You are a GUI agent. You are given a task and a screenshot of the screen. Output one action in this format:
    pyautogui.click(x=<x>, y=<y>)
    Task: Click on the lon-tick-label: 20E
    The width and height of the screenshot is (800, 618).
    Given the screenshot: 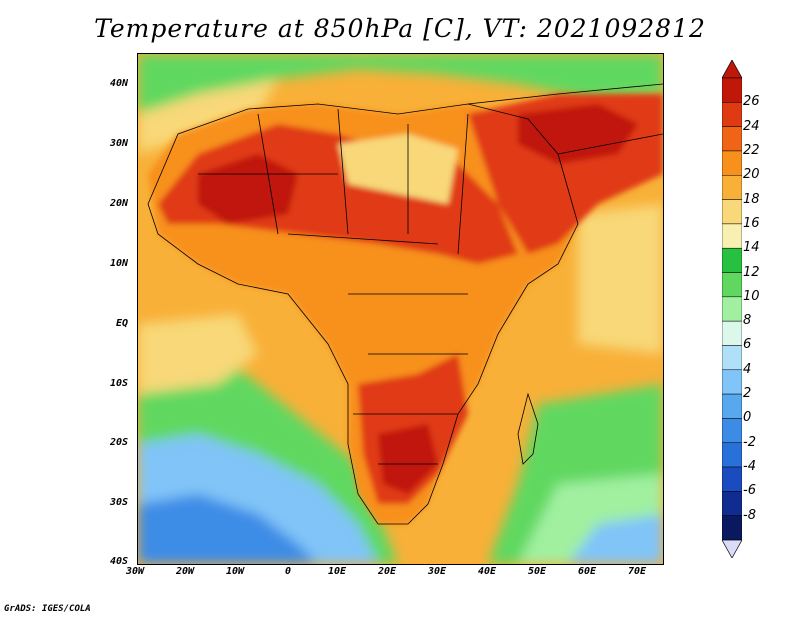 What is the action you would take?
    pyautogui.click(x=387, y=571)
    